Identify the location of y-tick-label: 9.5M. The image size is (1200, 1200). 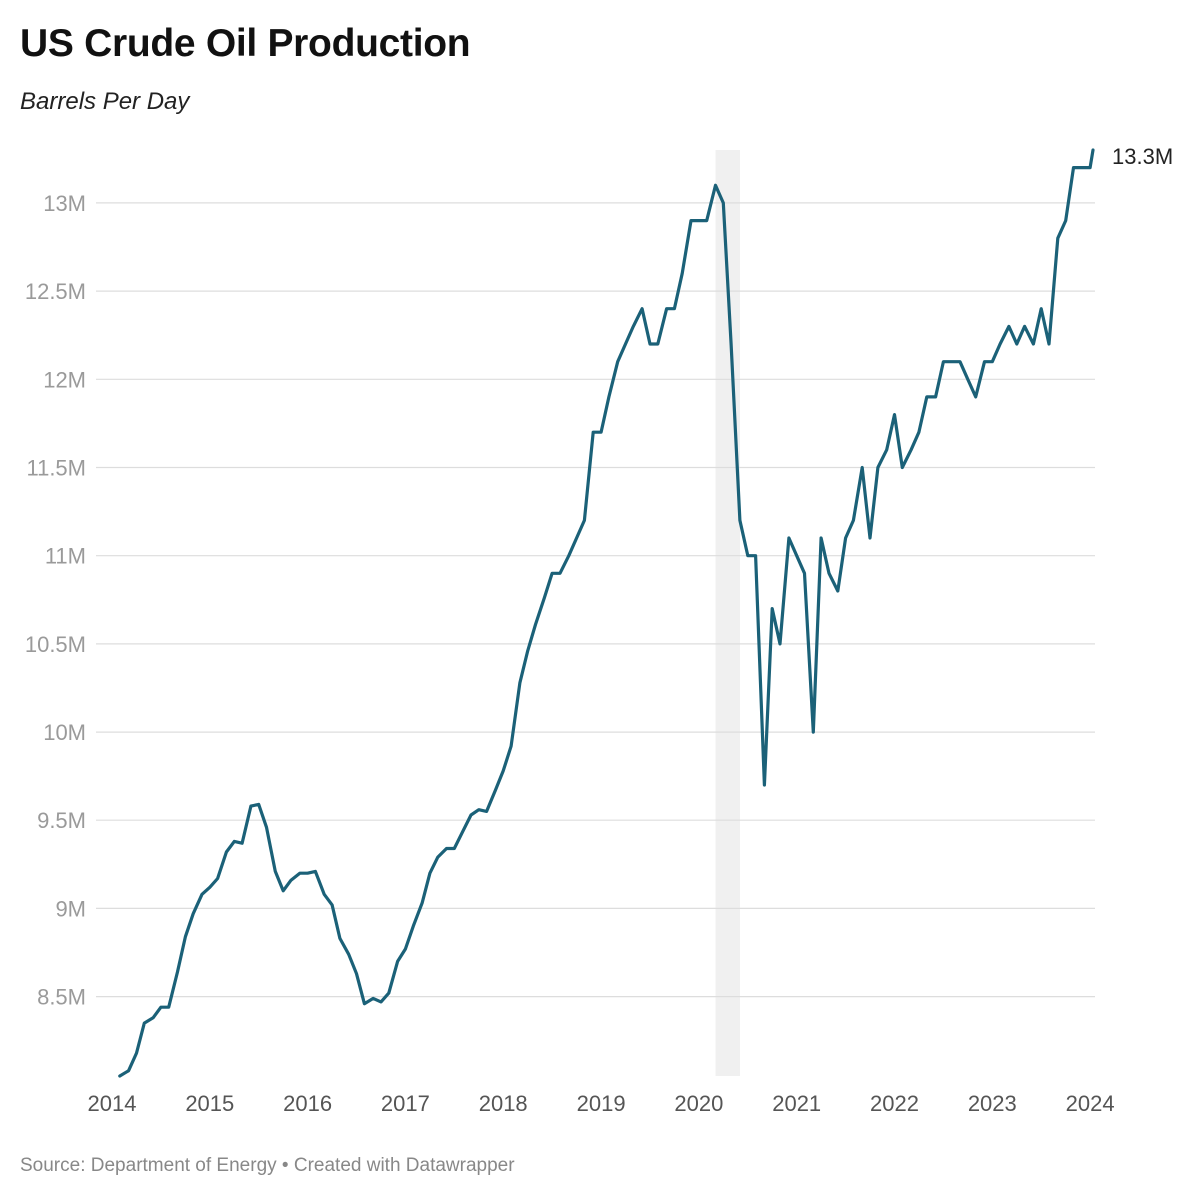
(61, 820).